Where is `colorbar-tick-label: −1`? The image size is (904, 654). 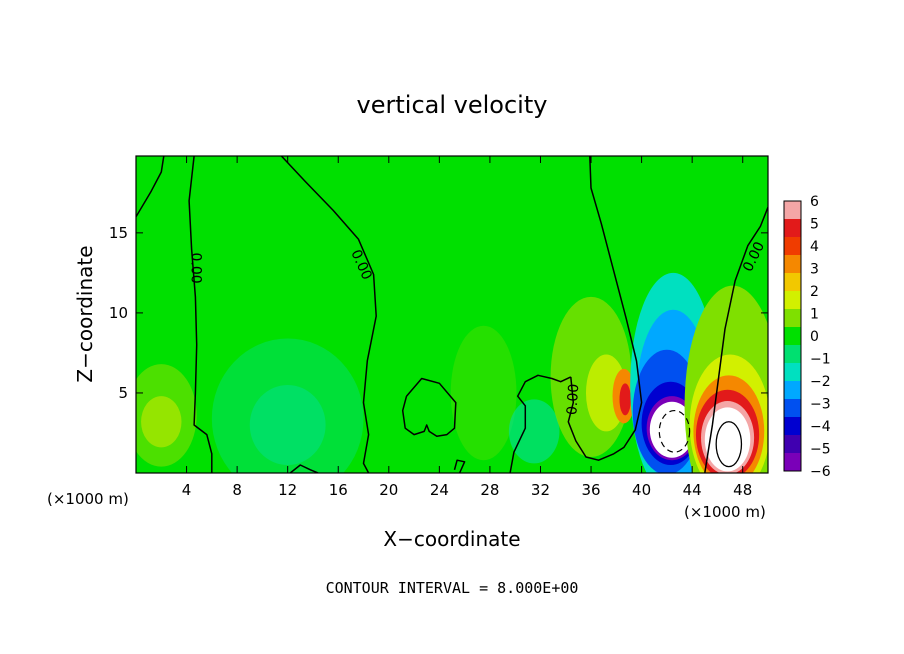 colorbar-tick-label: −1 is located at coordinates (820, 360).